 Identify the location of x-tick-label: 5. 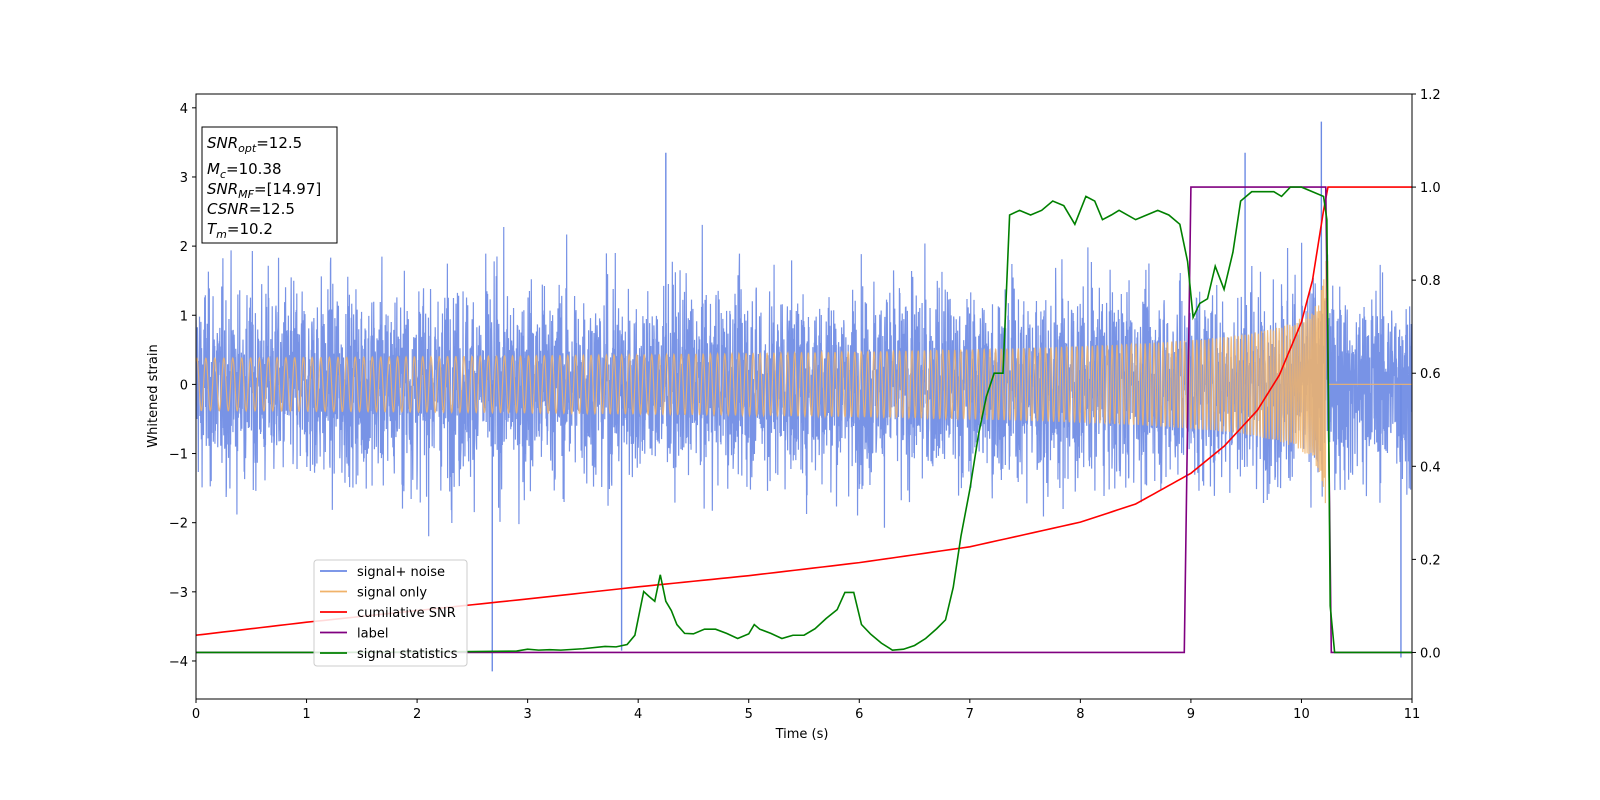
(749, 714).